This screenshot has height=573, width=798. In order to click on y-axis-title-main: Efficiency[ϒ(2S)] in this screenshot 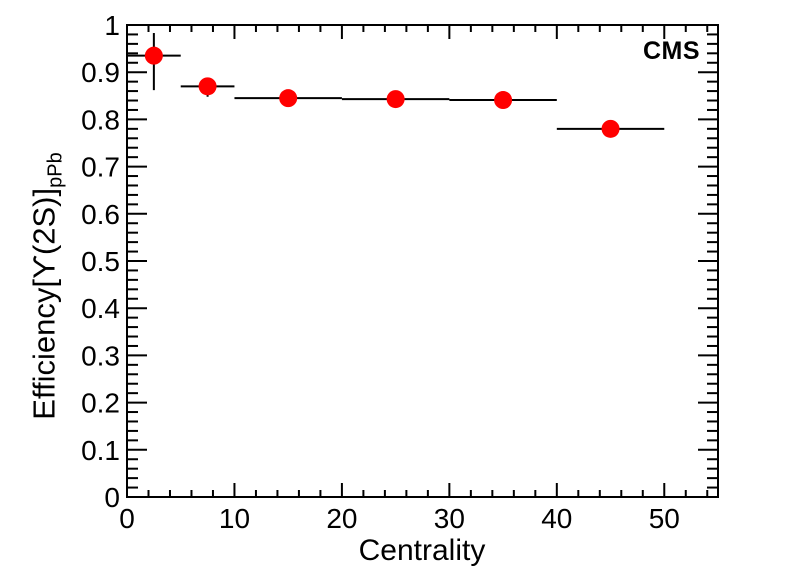, I will do `click(44, 303)`.